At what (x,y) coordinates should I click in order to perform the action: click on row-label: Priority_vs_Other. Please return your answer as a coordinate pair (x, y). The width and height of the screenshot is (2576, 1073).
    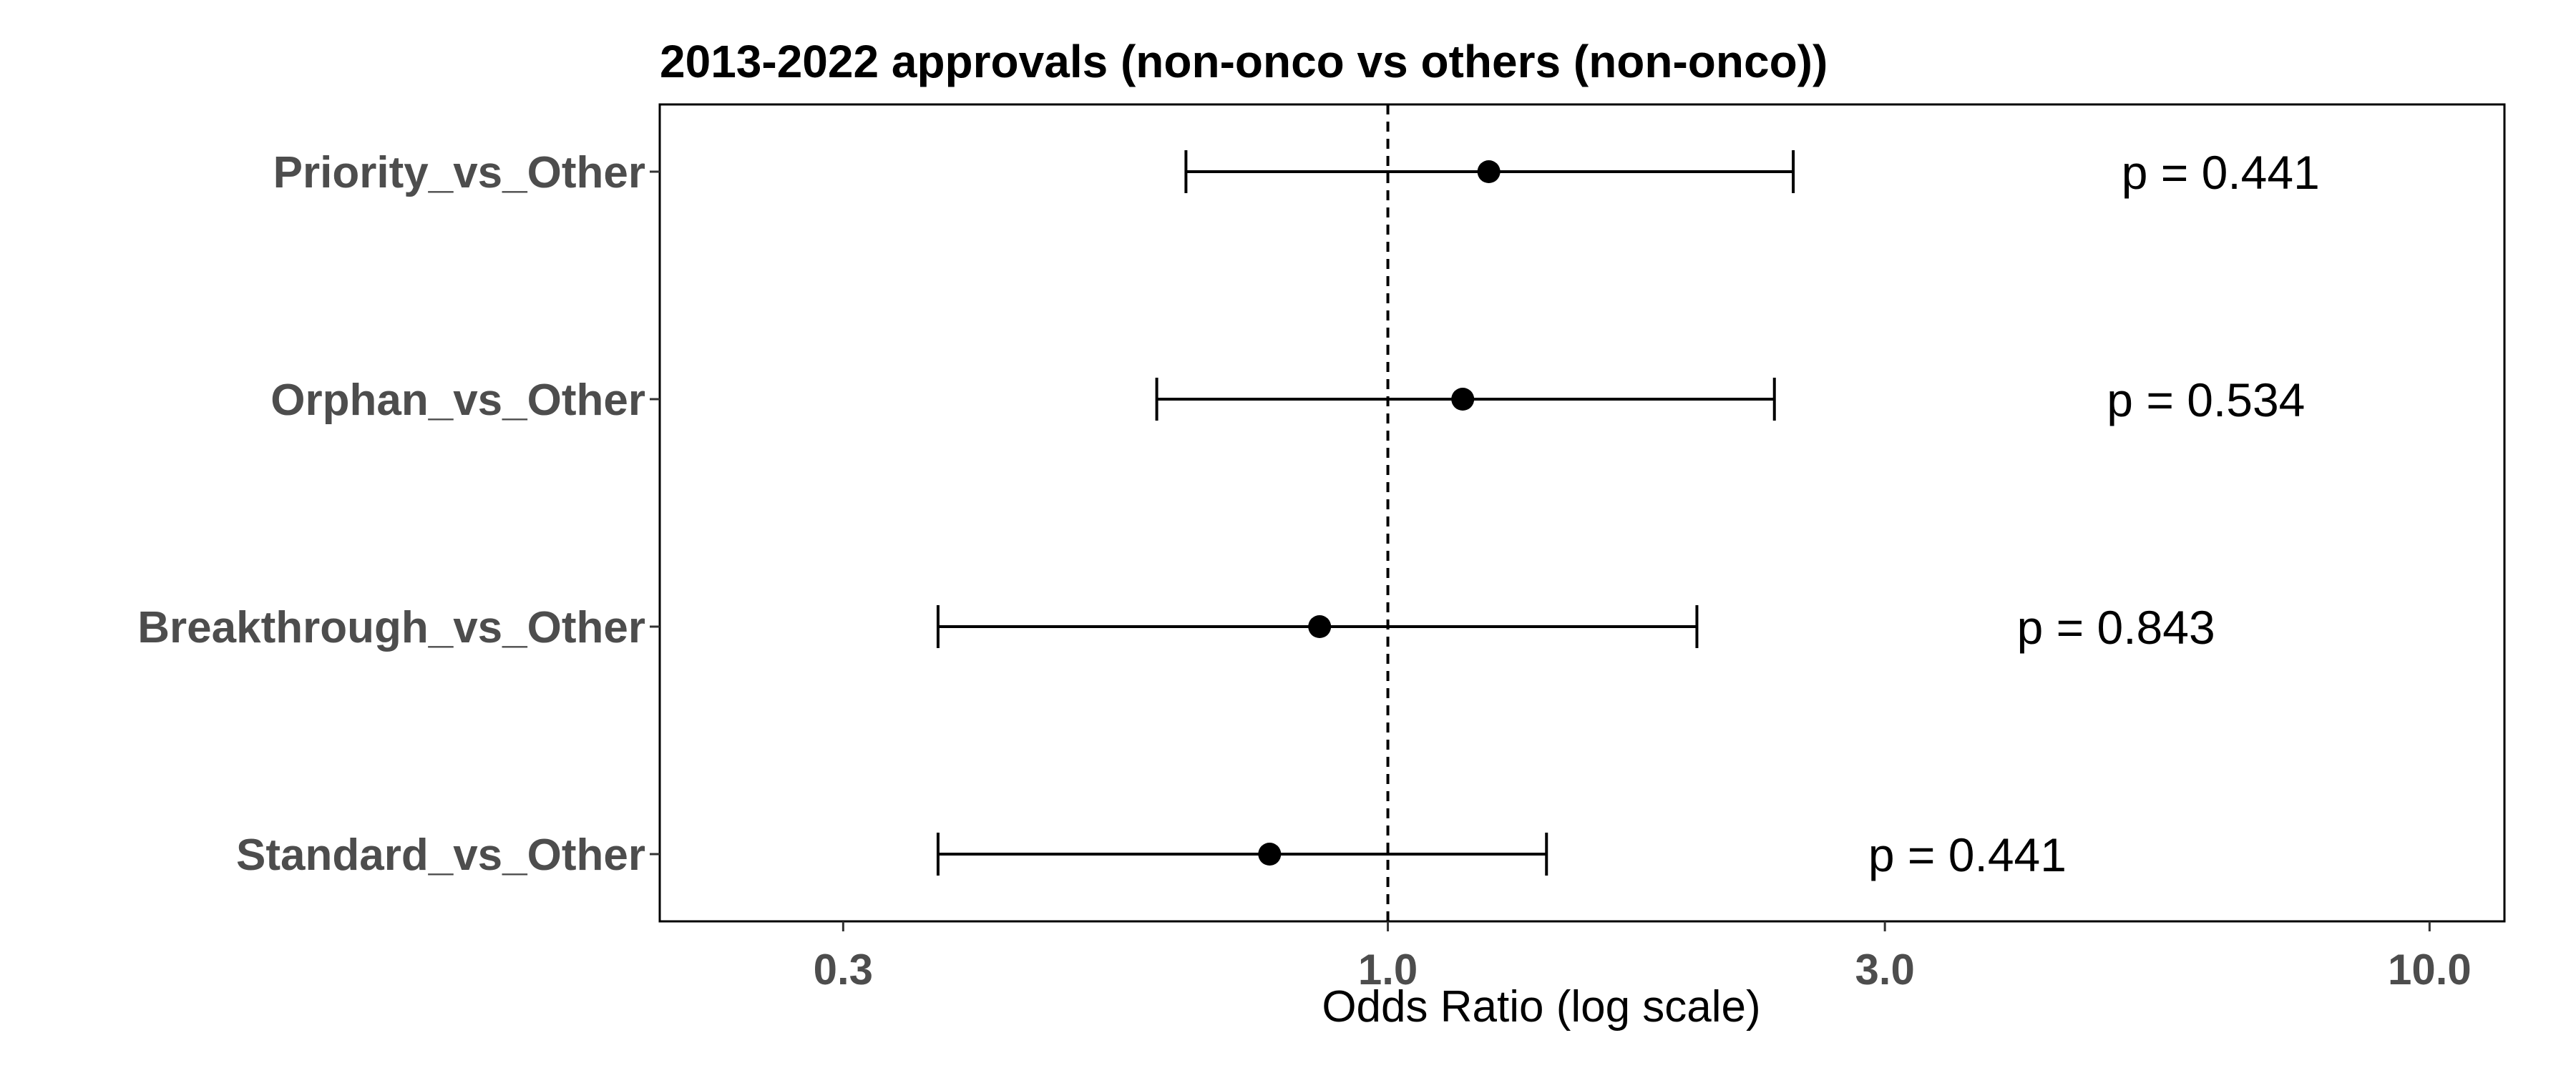
    Looking at the image, I should click on (459, 172).